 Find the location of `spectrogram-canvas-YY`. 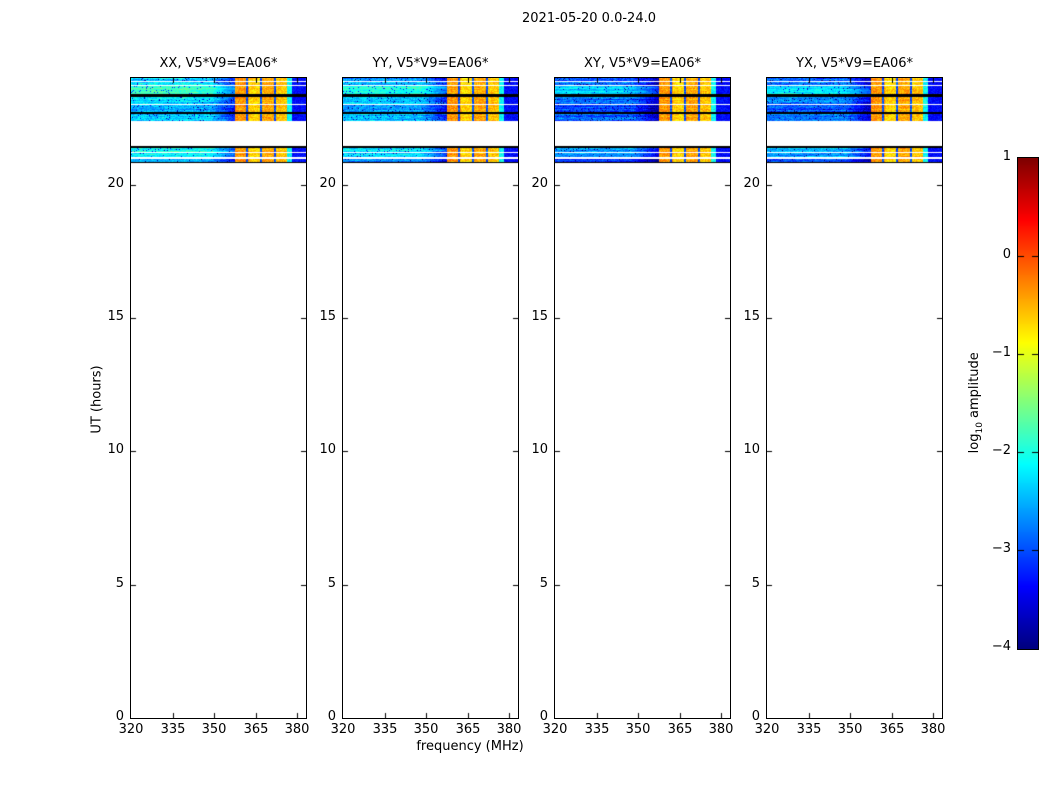

spectrogram-canvas-YY is located at coordinates (430, 398).